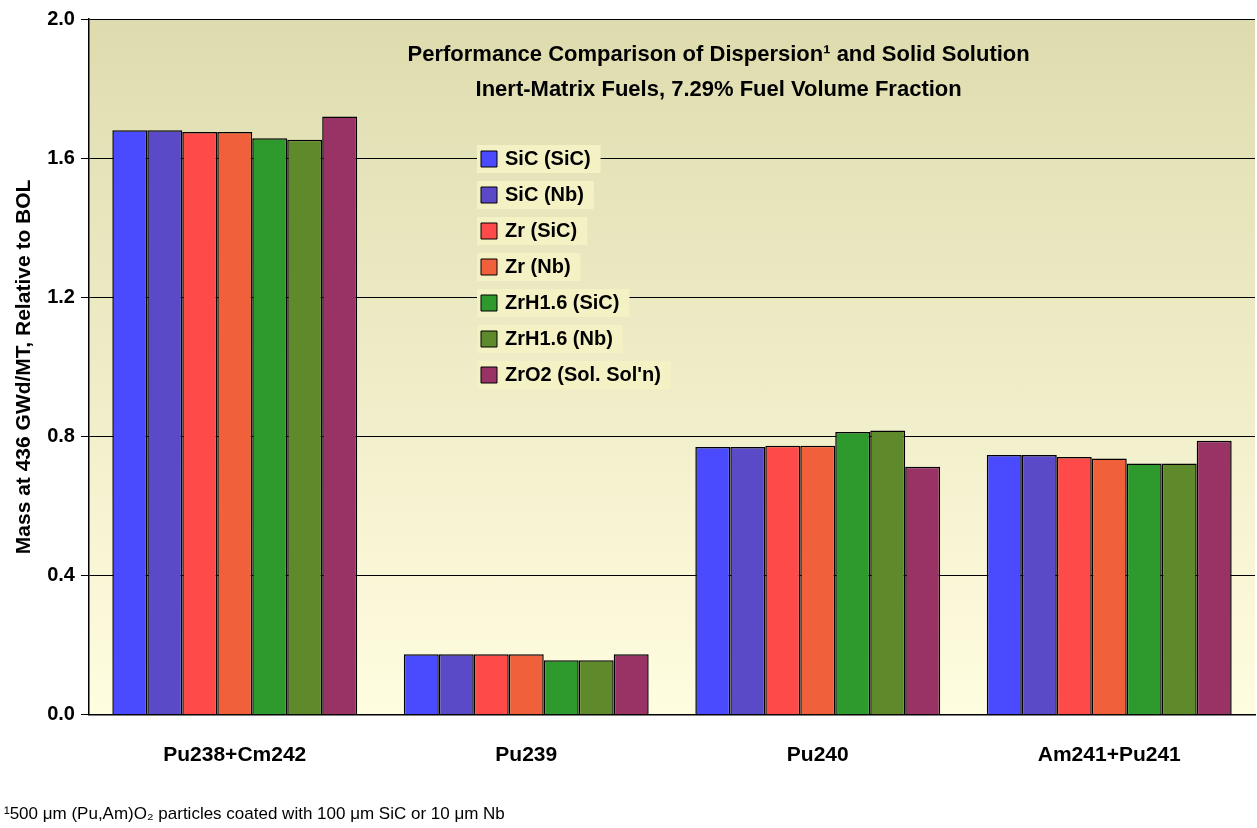  Describe the element at coordinates (538, 265) in the screenshot. I see `legend-label: Zr (Nb)` at that location.